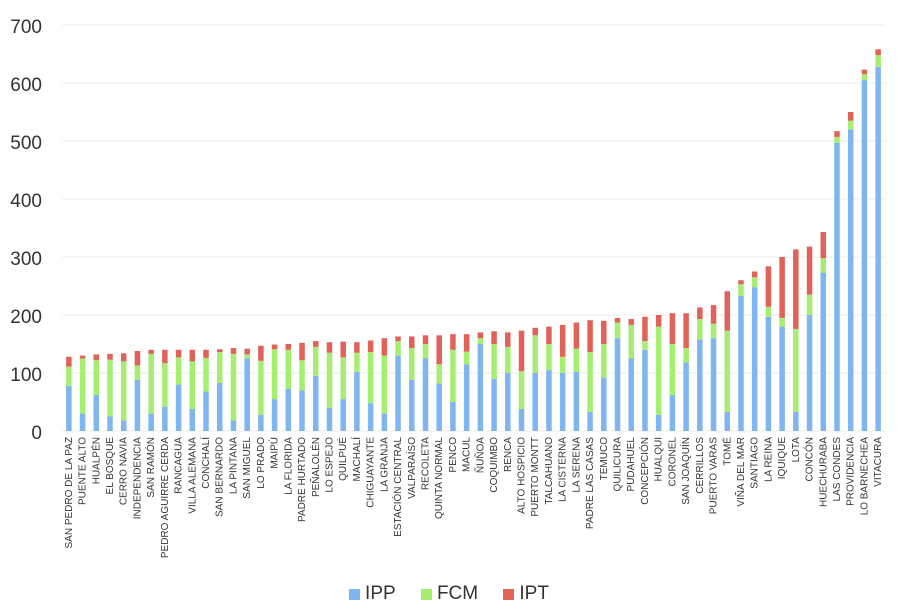 Image resolution: width=898 pixels, height=614 pixels. I want to click on x-tick-label: QUILPUÉ, so click(342, 459).